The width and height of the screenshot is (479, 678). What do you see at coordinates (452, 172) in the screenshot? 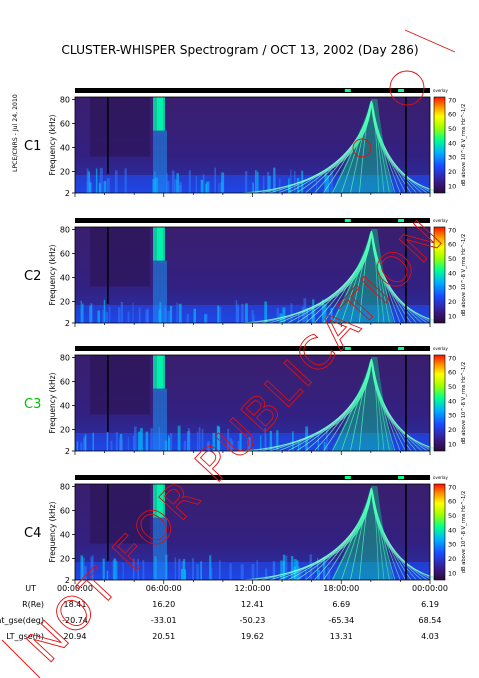
I see `colorbar-tick-label: 20` at bounding box center [452, 172].